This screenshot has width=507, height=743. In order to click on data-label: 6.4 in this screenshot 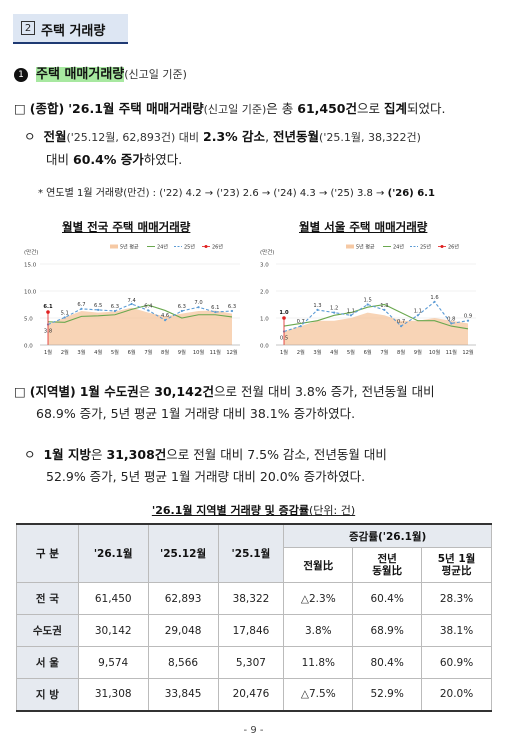, I will do `click(148, 306)`.